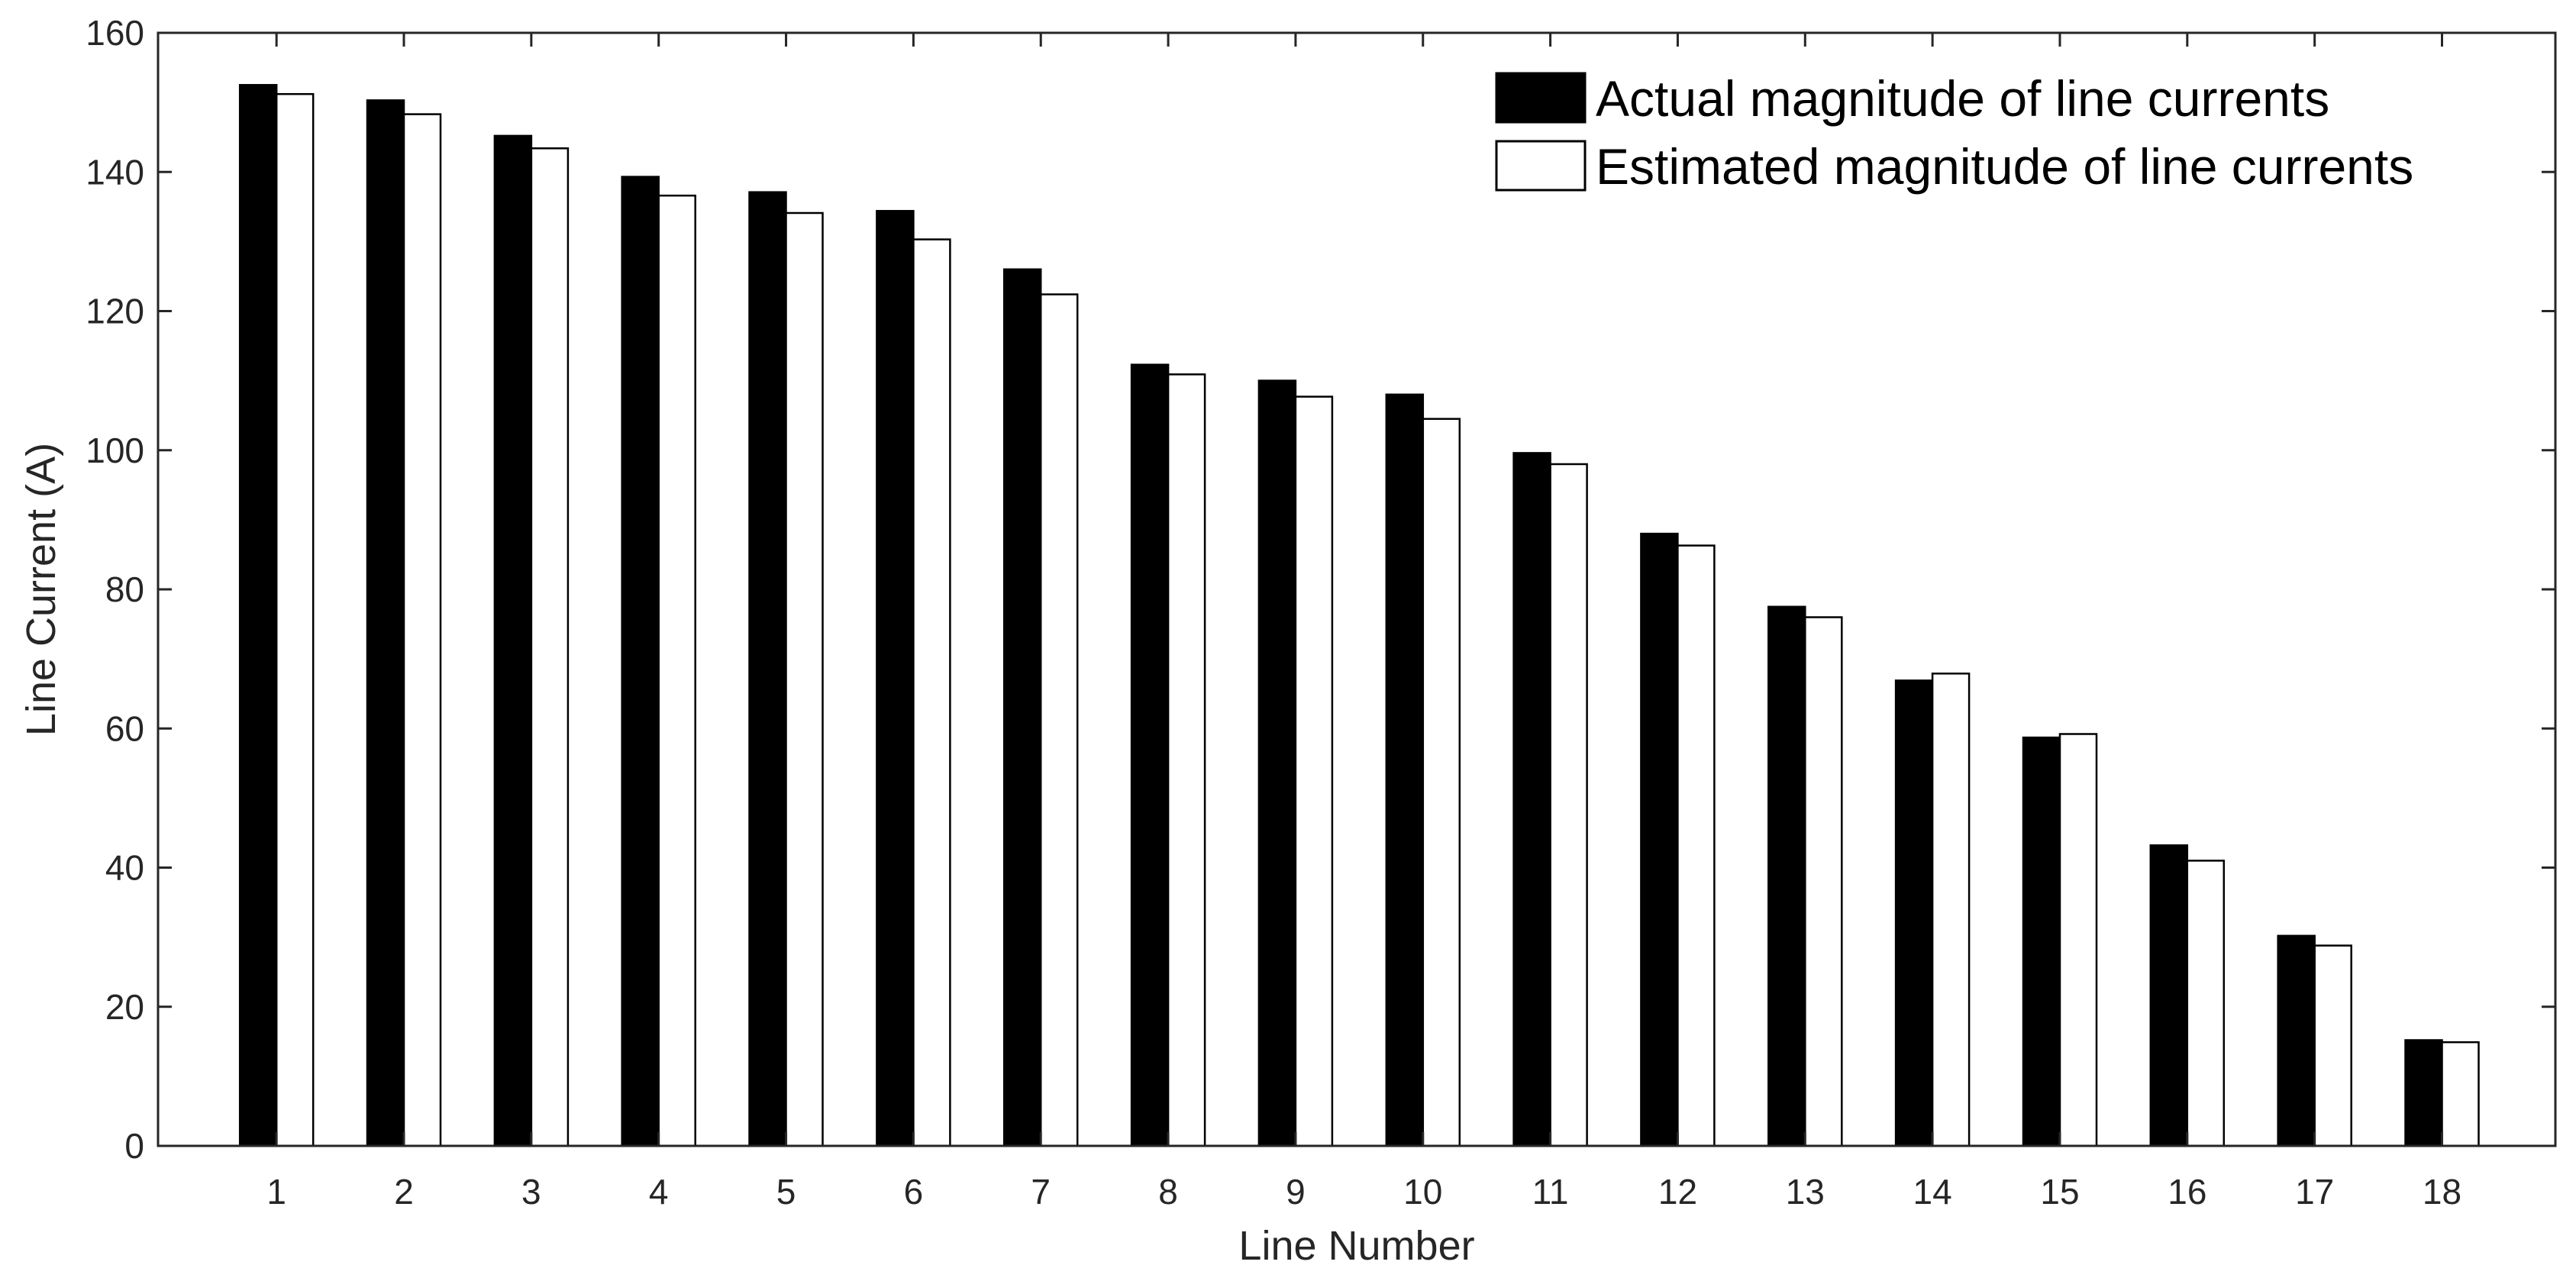 The image size is (2576, 1281). I want to click on x-tick-label-9: 9, so click(1296, 1192).